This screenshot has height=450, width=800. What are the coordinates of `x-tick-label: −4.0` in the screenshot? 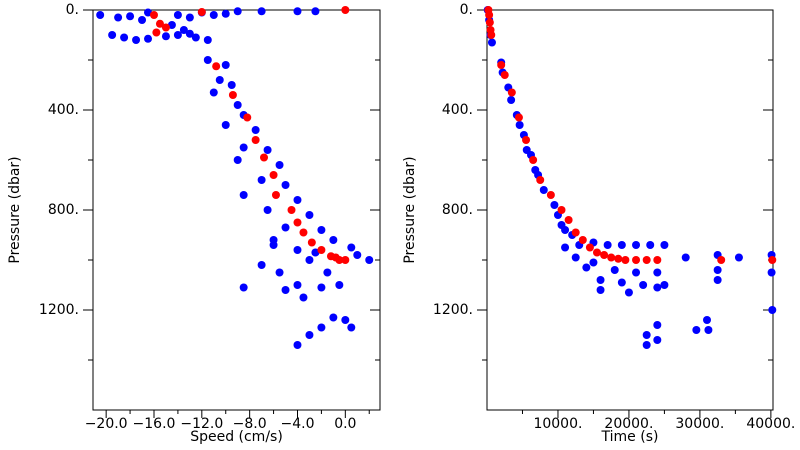 It's located at (297, 424).